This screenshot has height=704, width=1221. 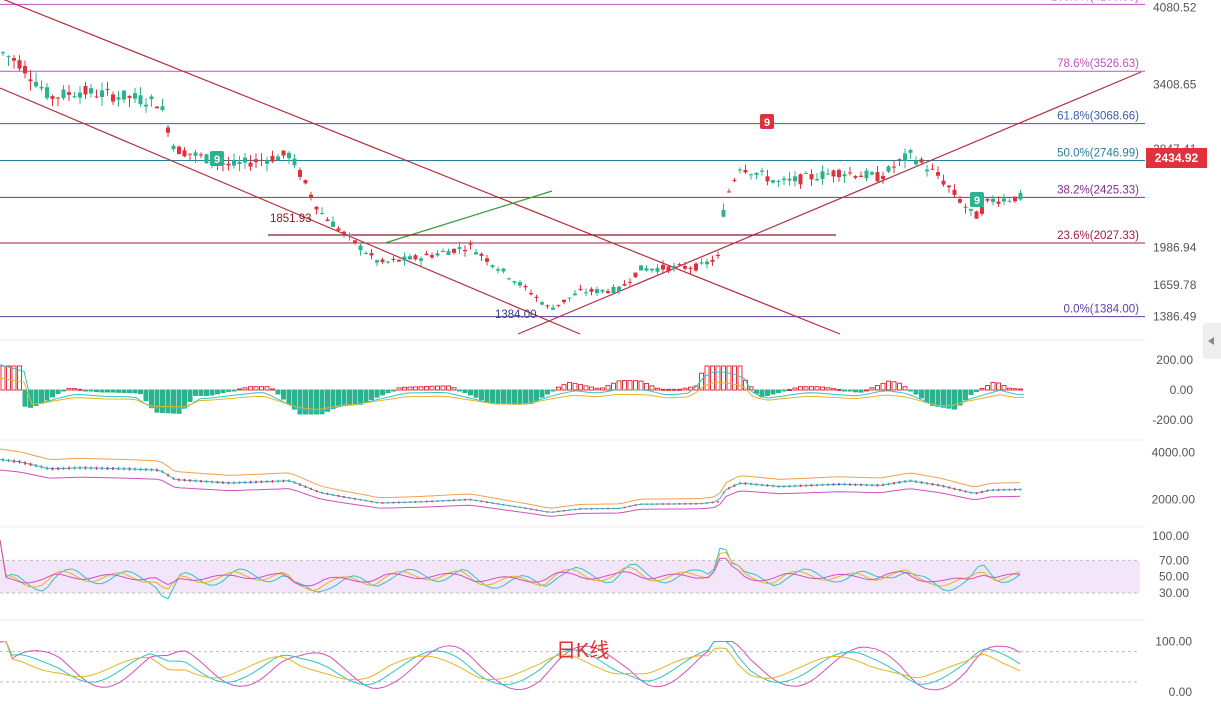 I want to click on current-price-tag: 2434.92, so click(x=1176, y=158).